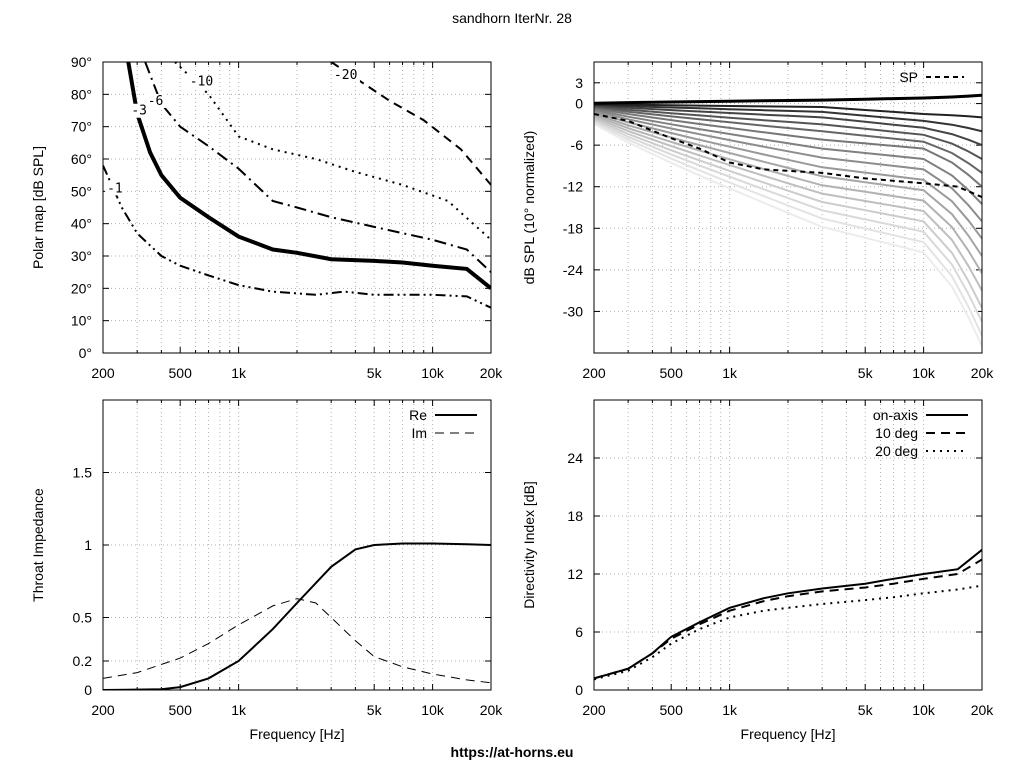 This screenshot has height=768, width=1024. Describe the element at coordinates (38, 545) in the screenshot. I see `y-axis-label: Throat Impedance` at that location.